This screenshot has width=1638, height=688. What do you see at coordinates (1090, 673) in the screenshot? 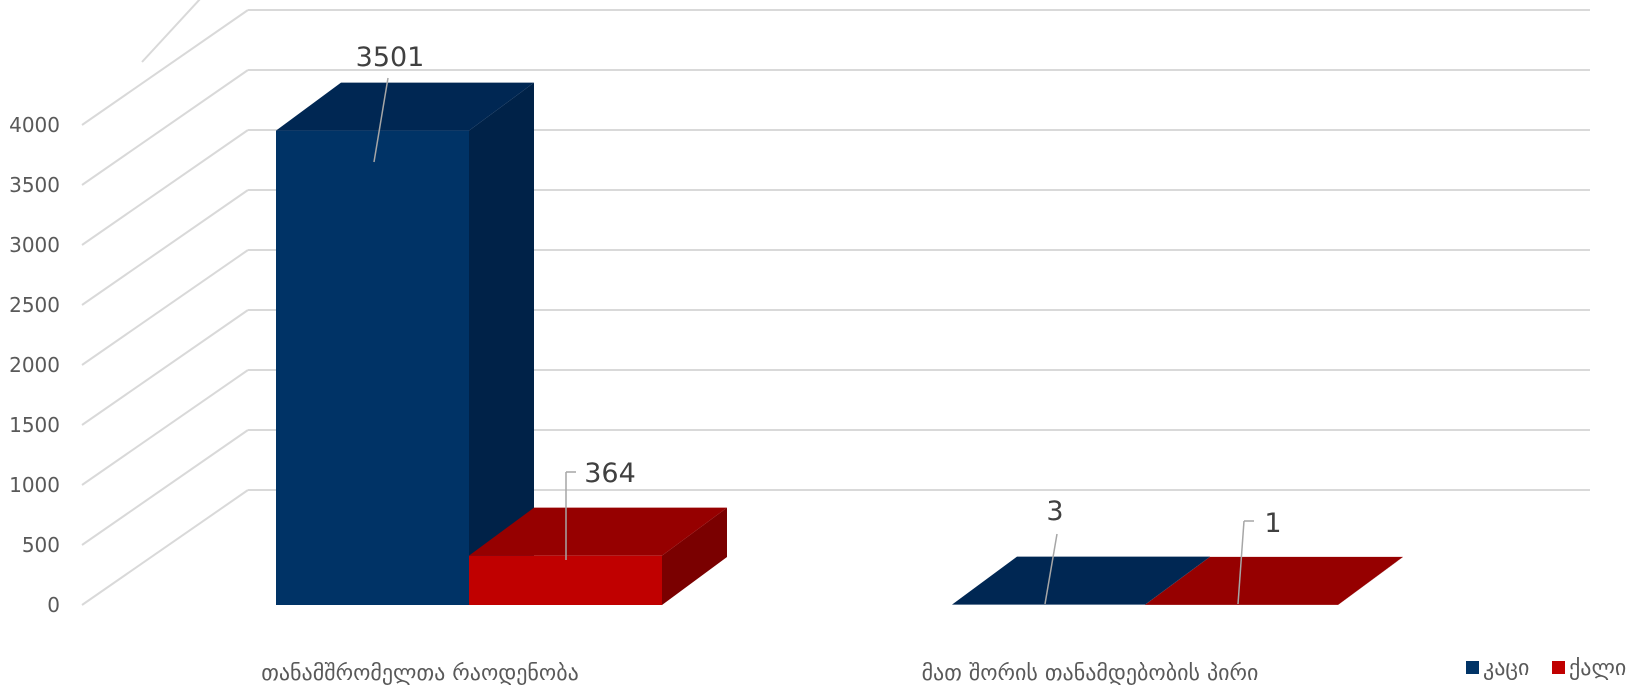
I see `category-label: მათ შორის თანამდებობის პირი` at bounding box center [1090, 673].